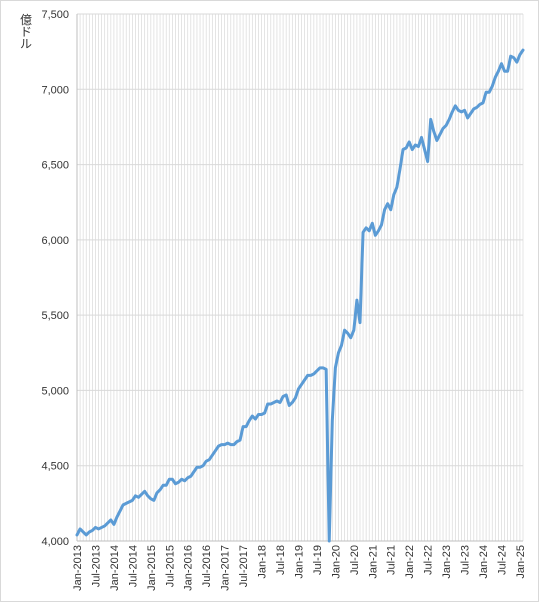 The width and height of the screenshot is (539, 602). I want to click on y-tick-label: 5,000, so click(55, 391).